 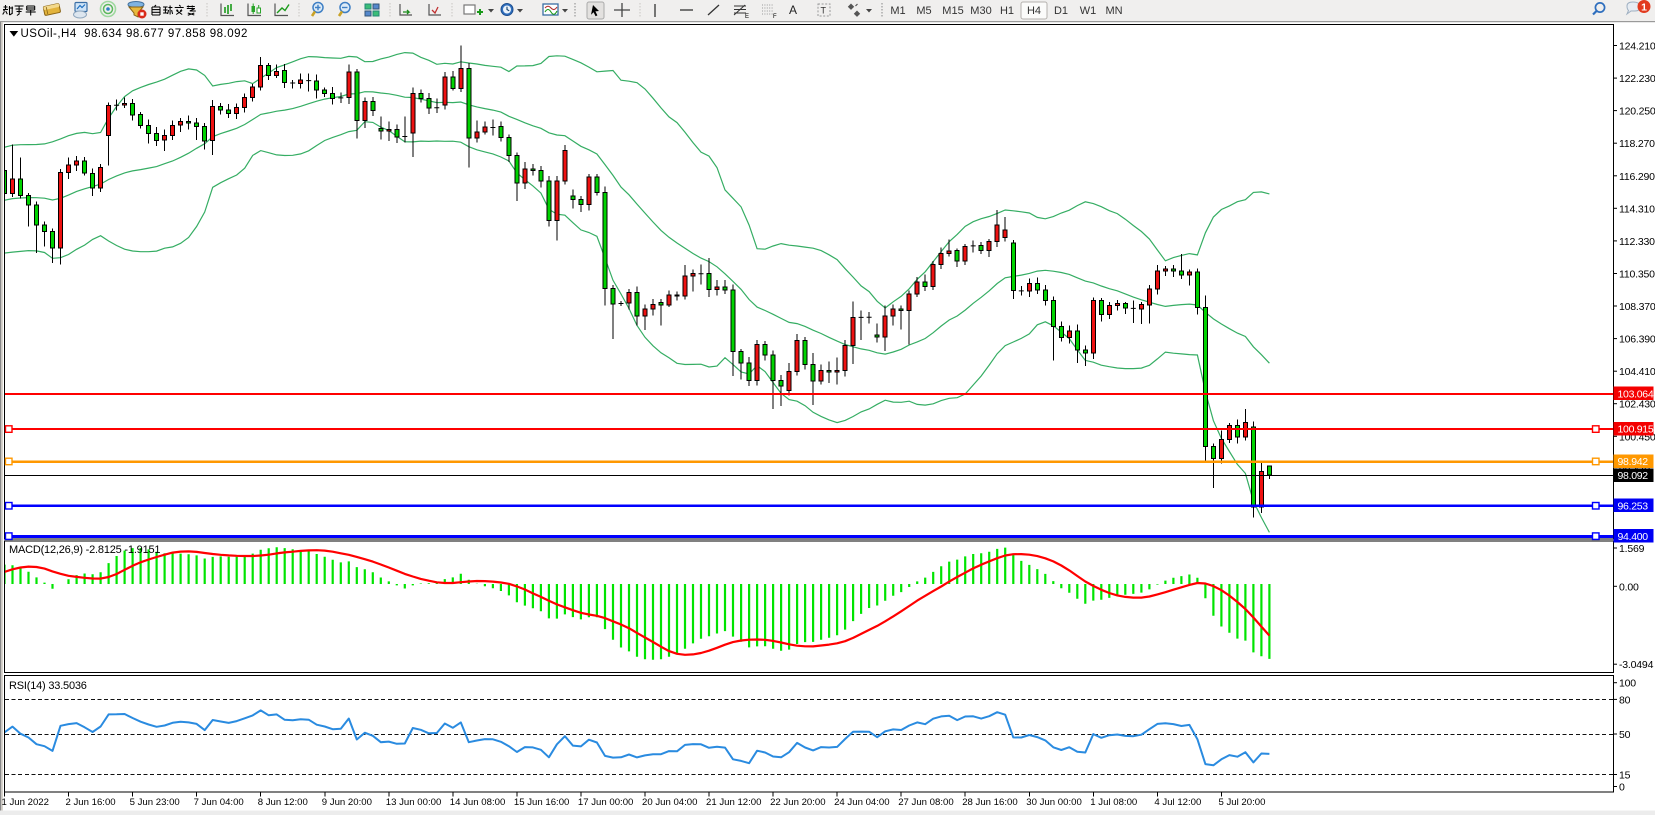 What do you see at coordinates (1088, 11) in the screenshot?
I see `svg-text: W1` at bounding box center [1088, 11].